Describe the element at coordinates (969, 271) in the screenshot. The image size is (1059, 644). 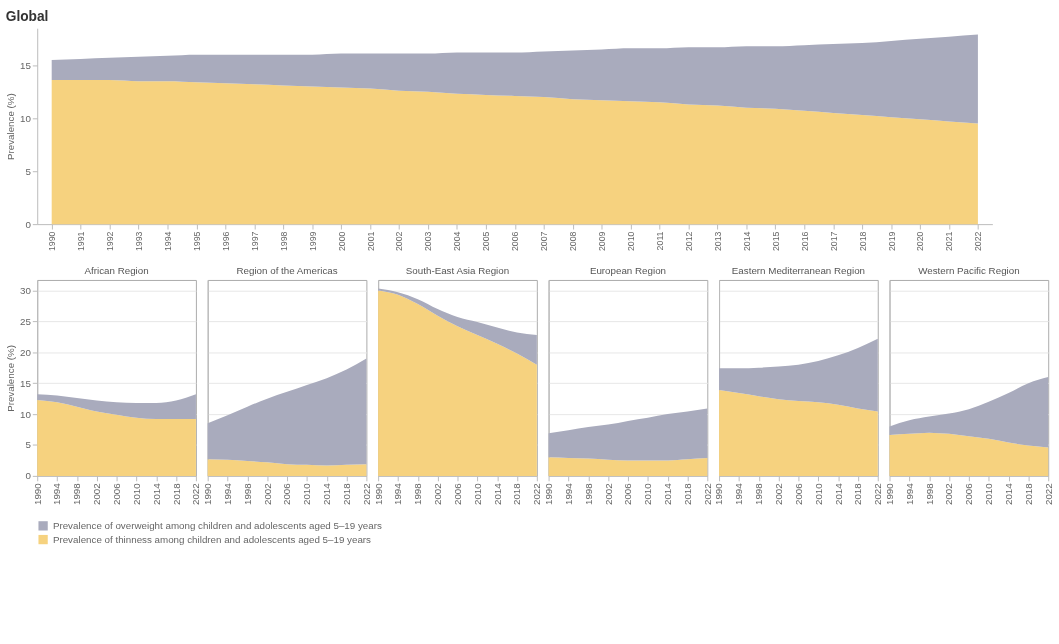
I see `chart-title: Western Pacific Region` at that location.